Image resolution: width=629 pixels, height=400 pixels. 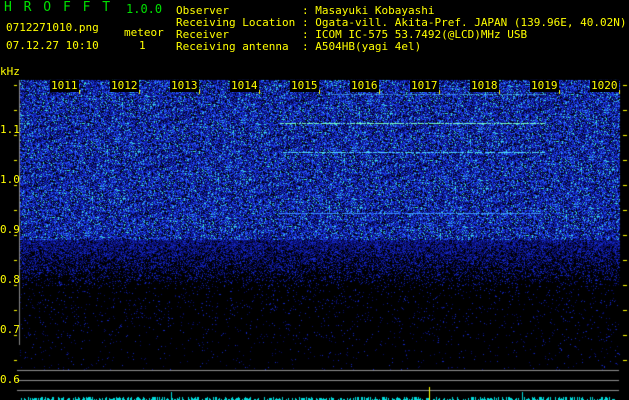 What do you see at coordinates (142, 45) in the screenshot?
I see `meteor-count: 1` at bounding box center [142, 45].